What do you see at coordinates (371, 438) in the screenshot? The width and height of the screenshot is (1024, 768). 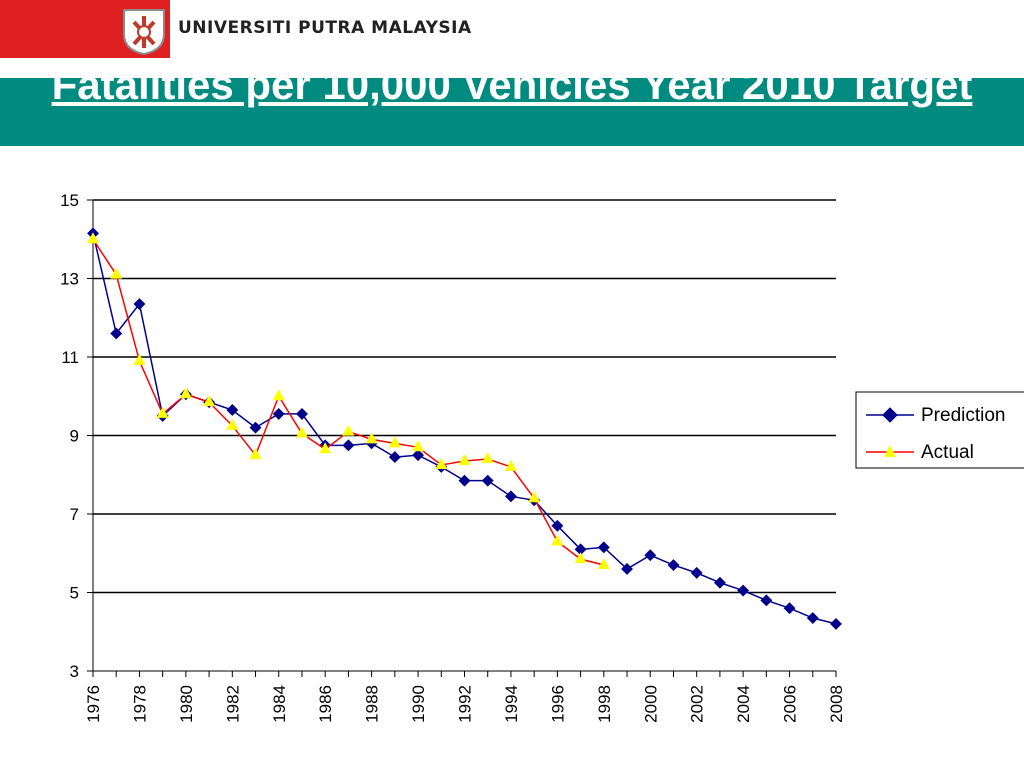 I see `point-actual-1988` at bounding box center [371, 438].